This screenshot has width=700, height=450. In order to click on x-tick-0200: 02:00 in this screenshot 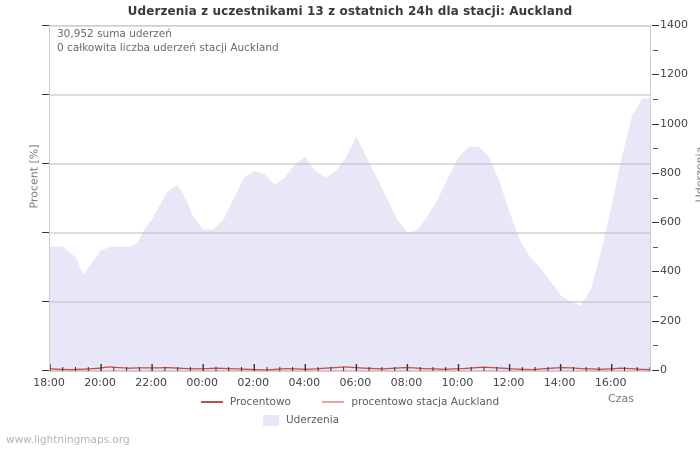, I will do `click(253, 382)`.